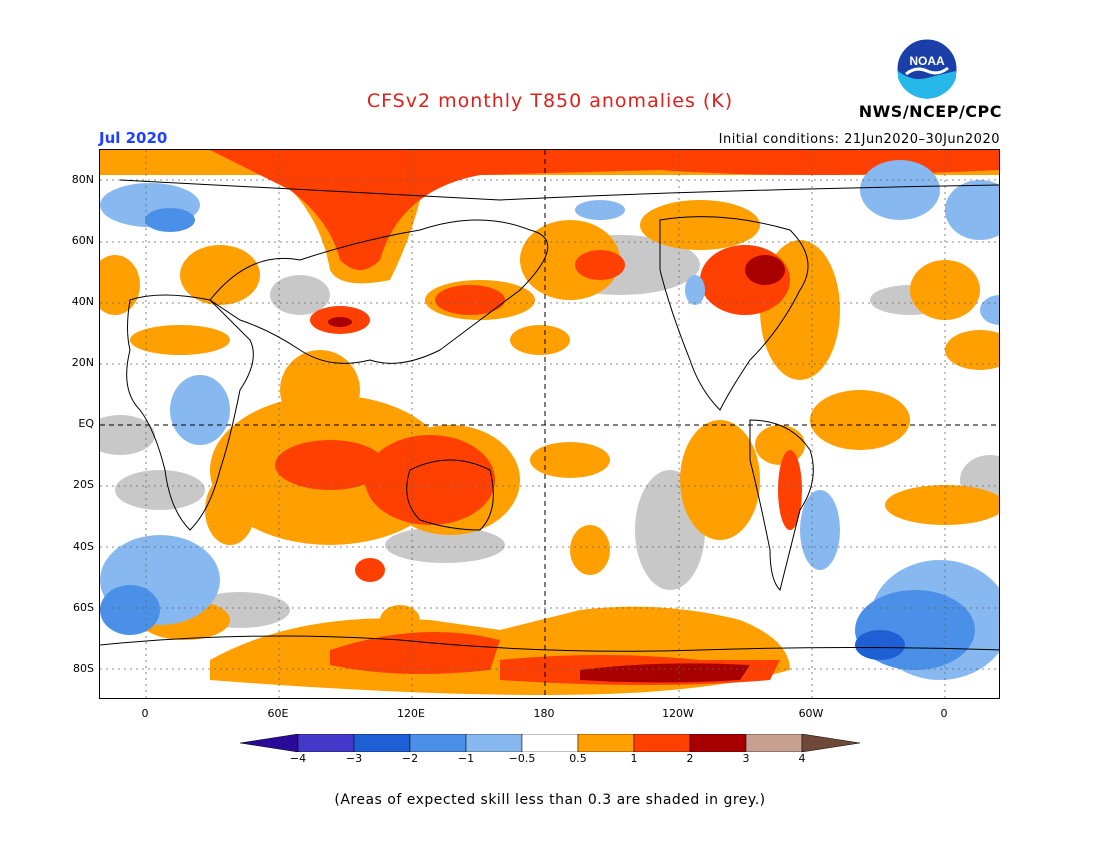  What do you see at coordinates (522, 758) in the screenshot?
I see `colorbar-label-neg05: −0.5` at bounding box center [522, 758].